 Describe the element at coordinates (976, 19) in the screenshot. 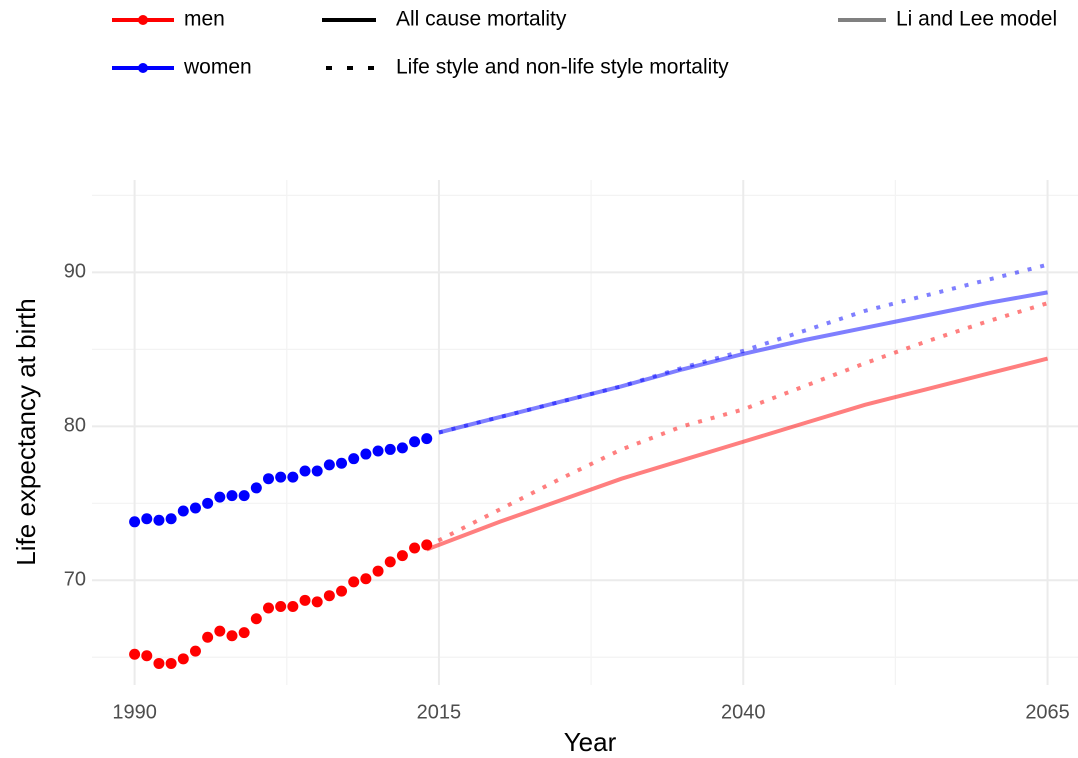

I see `legend-label: Li and Lee model` at that location.